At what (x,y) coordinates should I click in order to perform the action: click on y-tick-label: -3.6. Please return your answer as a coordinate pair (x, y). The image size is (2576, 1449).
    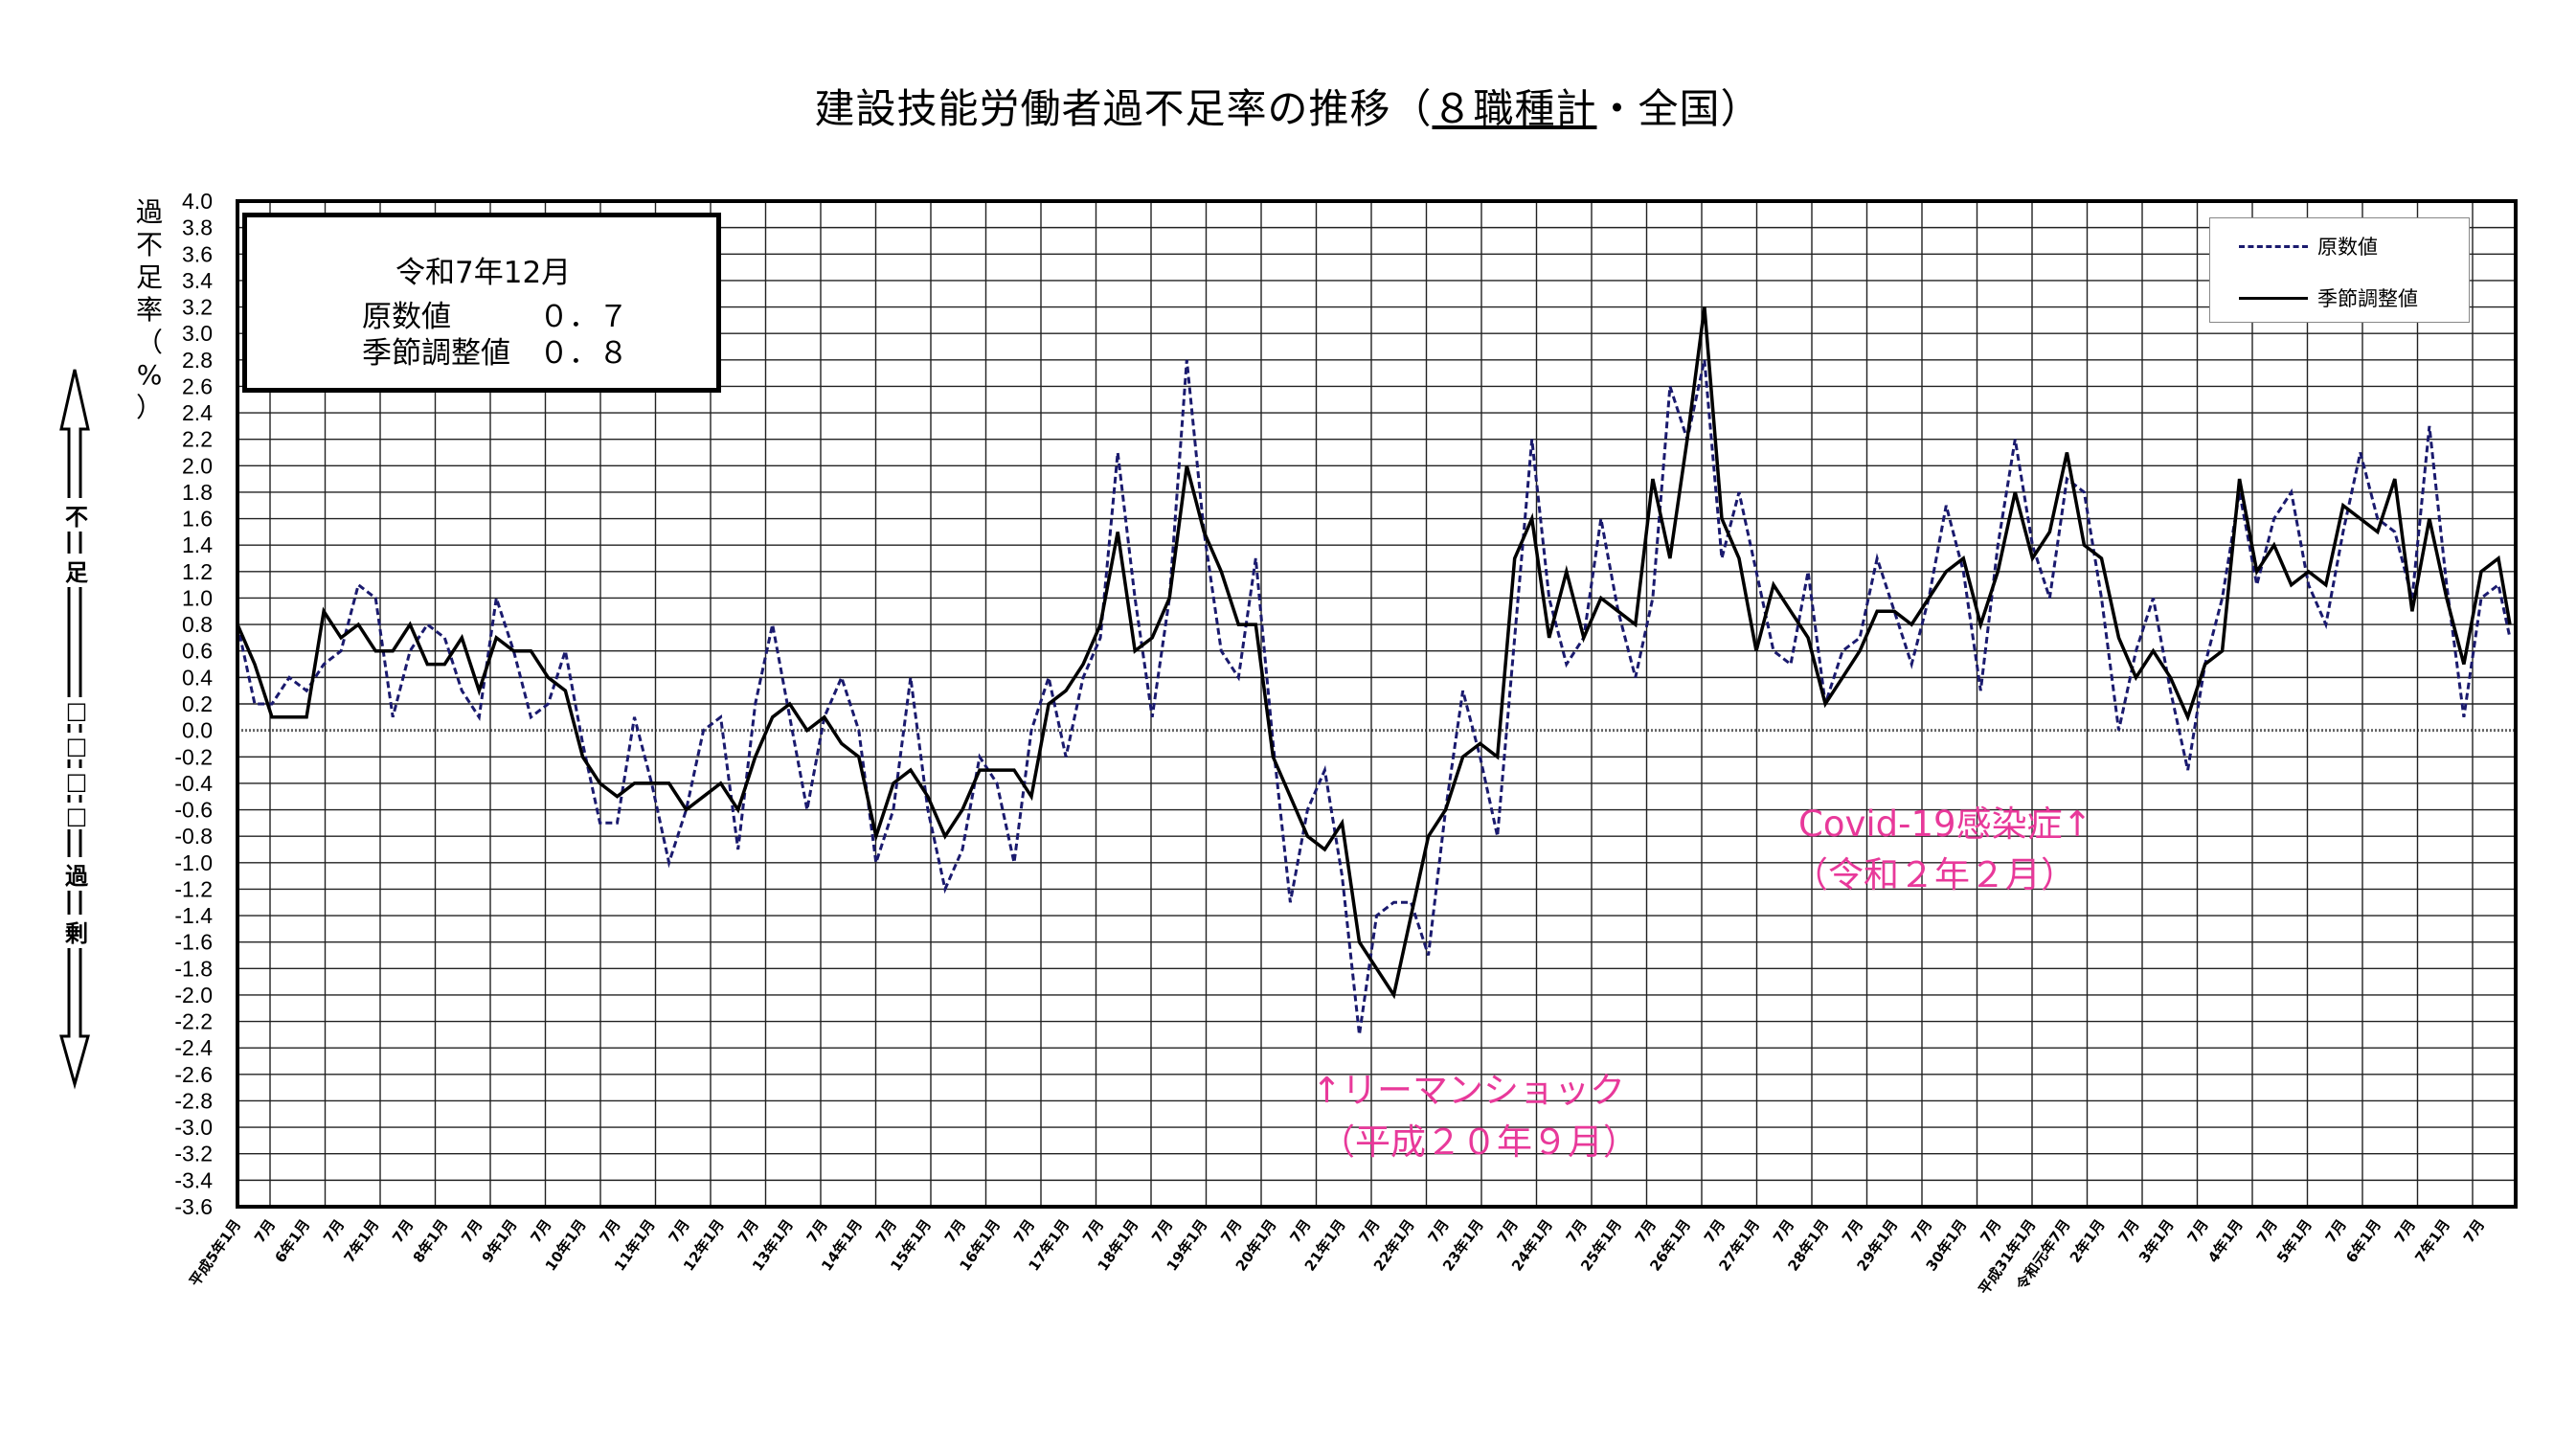
    Looking at the image, I should click on (193, 1206).